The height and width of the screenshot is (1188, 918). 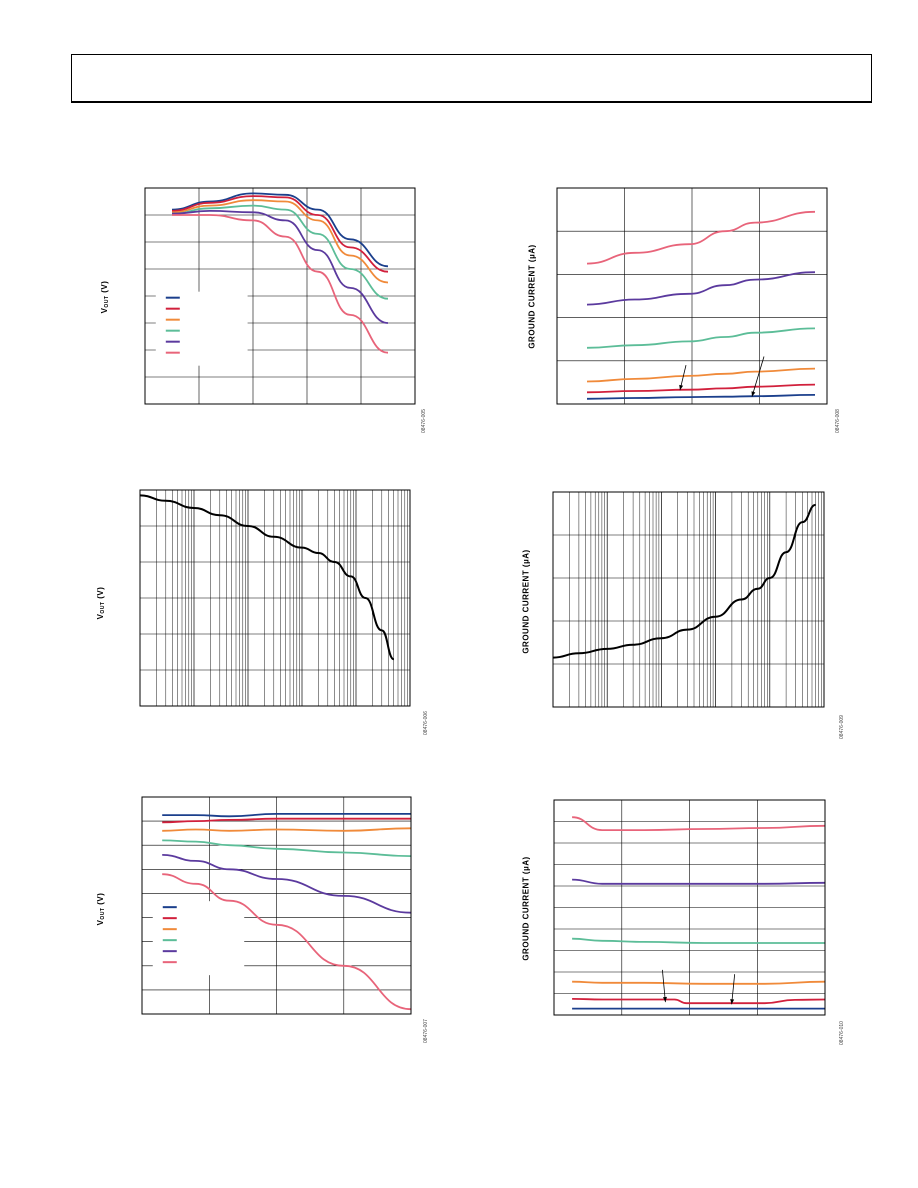 What do you see at coordinates (424, 421) in the screenshot?
I see `figure-id: 08476-005` at bounding box center [424, 421].